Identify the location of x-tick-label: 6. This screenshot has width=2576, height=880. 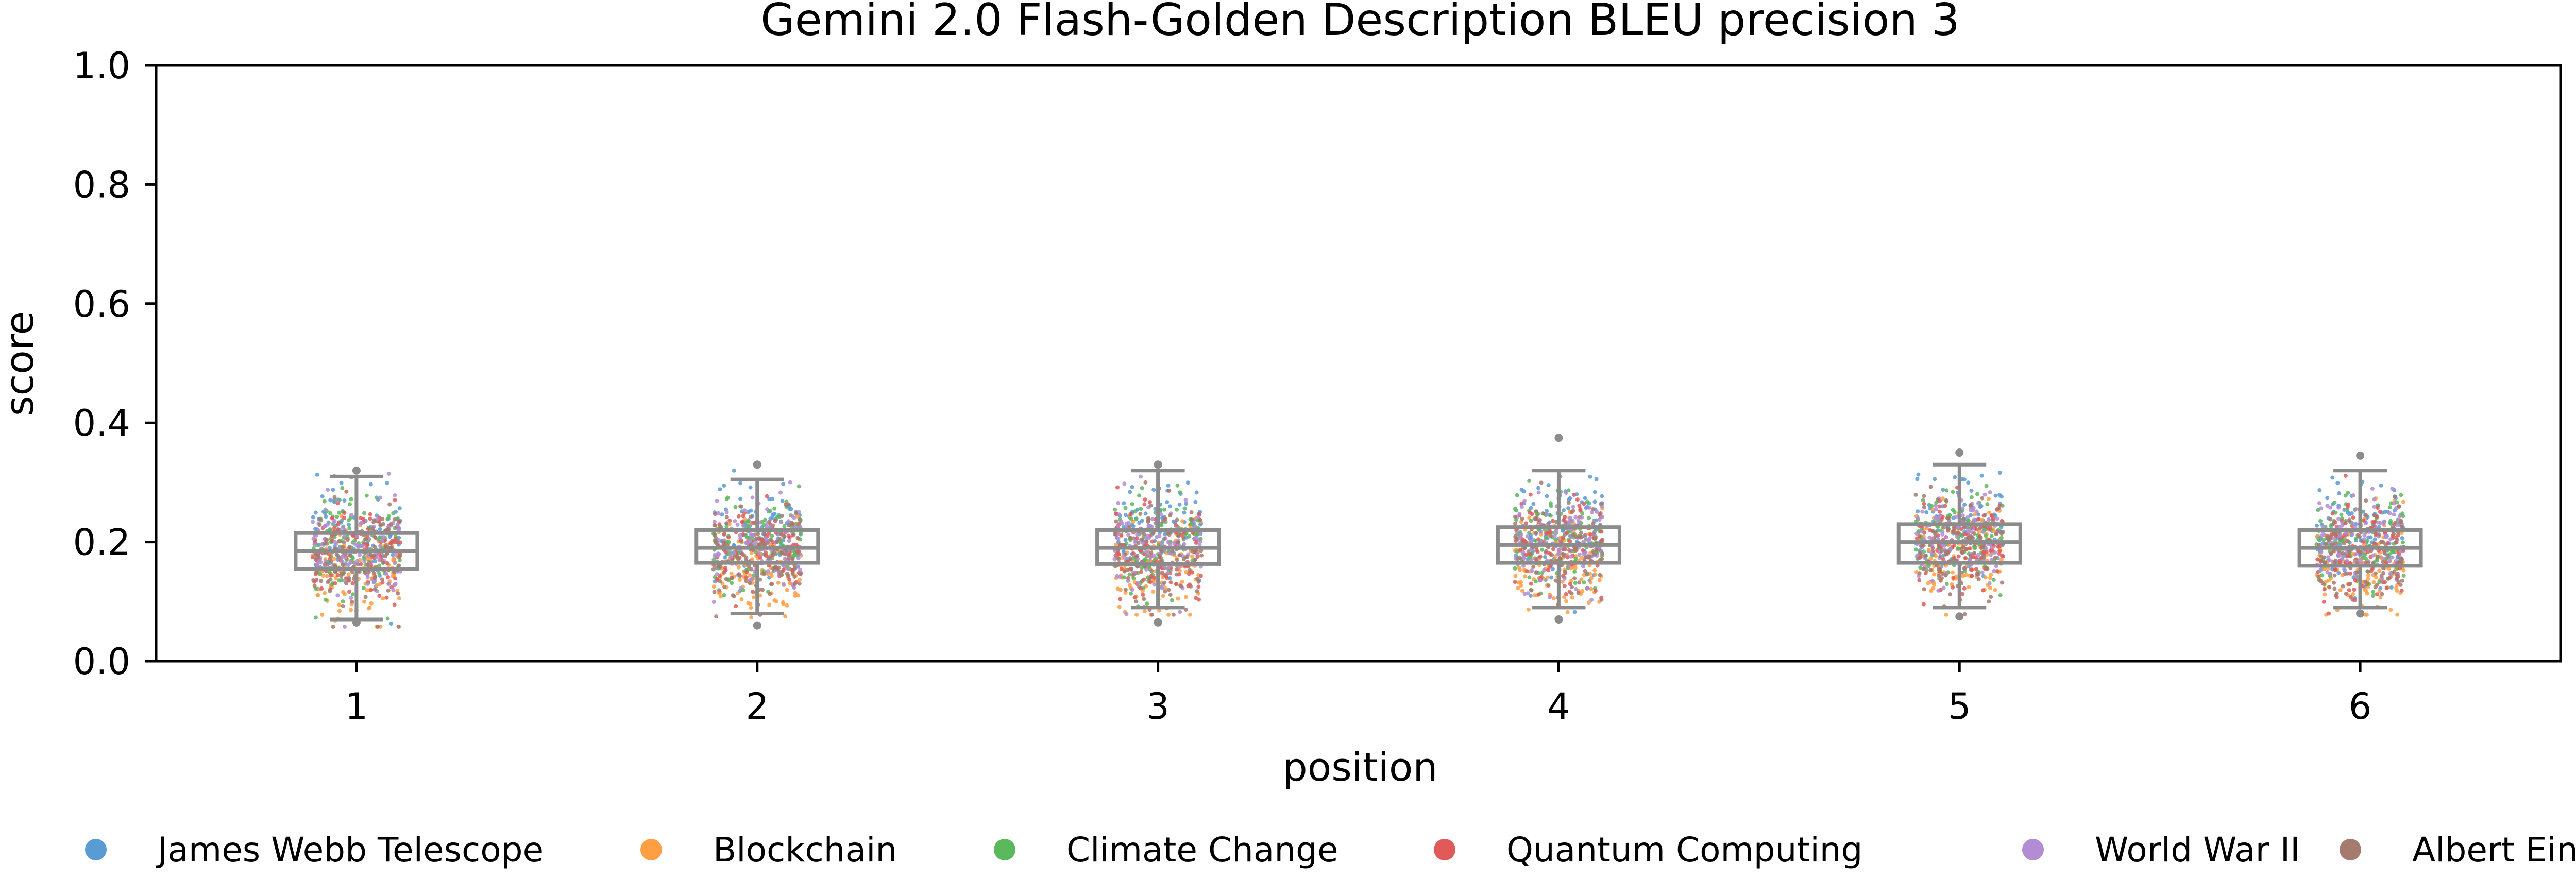
(2360, 707).